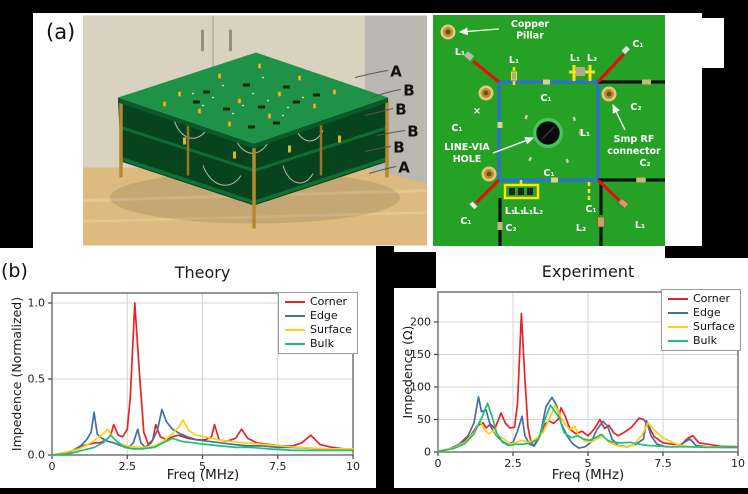  What do you see at coordinates (202, 437) in the screenshot?
I see `series-line-surface` at bounding box center [202, 437].